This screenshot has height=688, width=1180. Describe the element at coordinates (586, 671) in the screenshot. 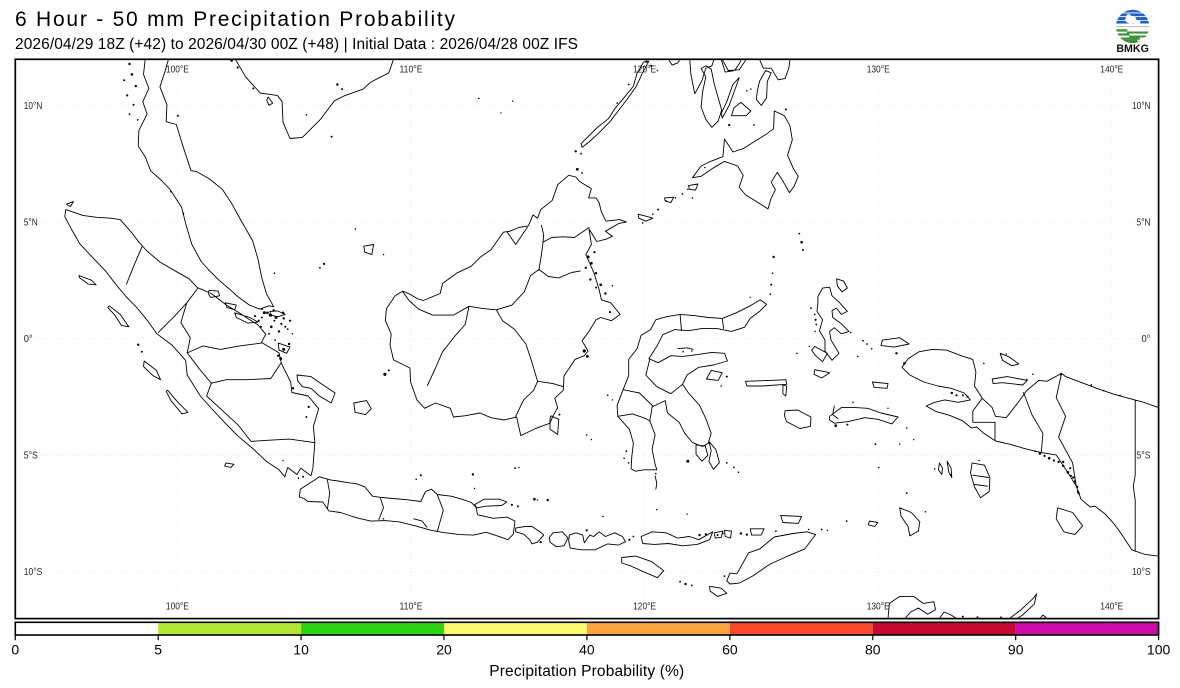

I see `svg-text: Precipitation Probability (%)` at that location.